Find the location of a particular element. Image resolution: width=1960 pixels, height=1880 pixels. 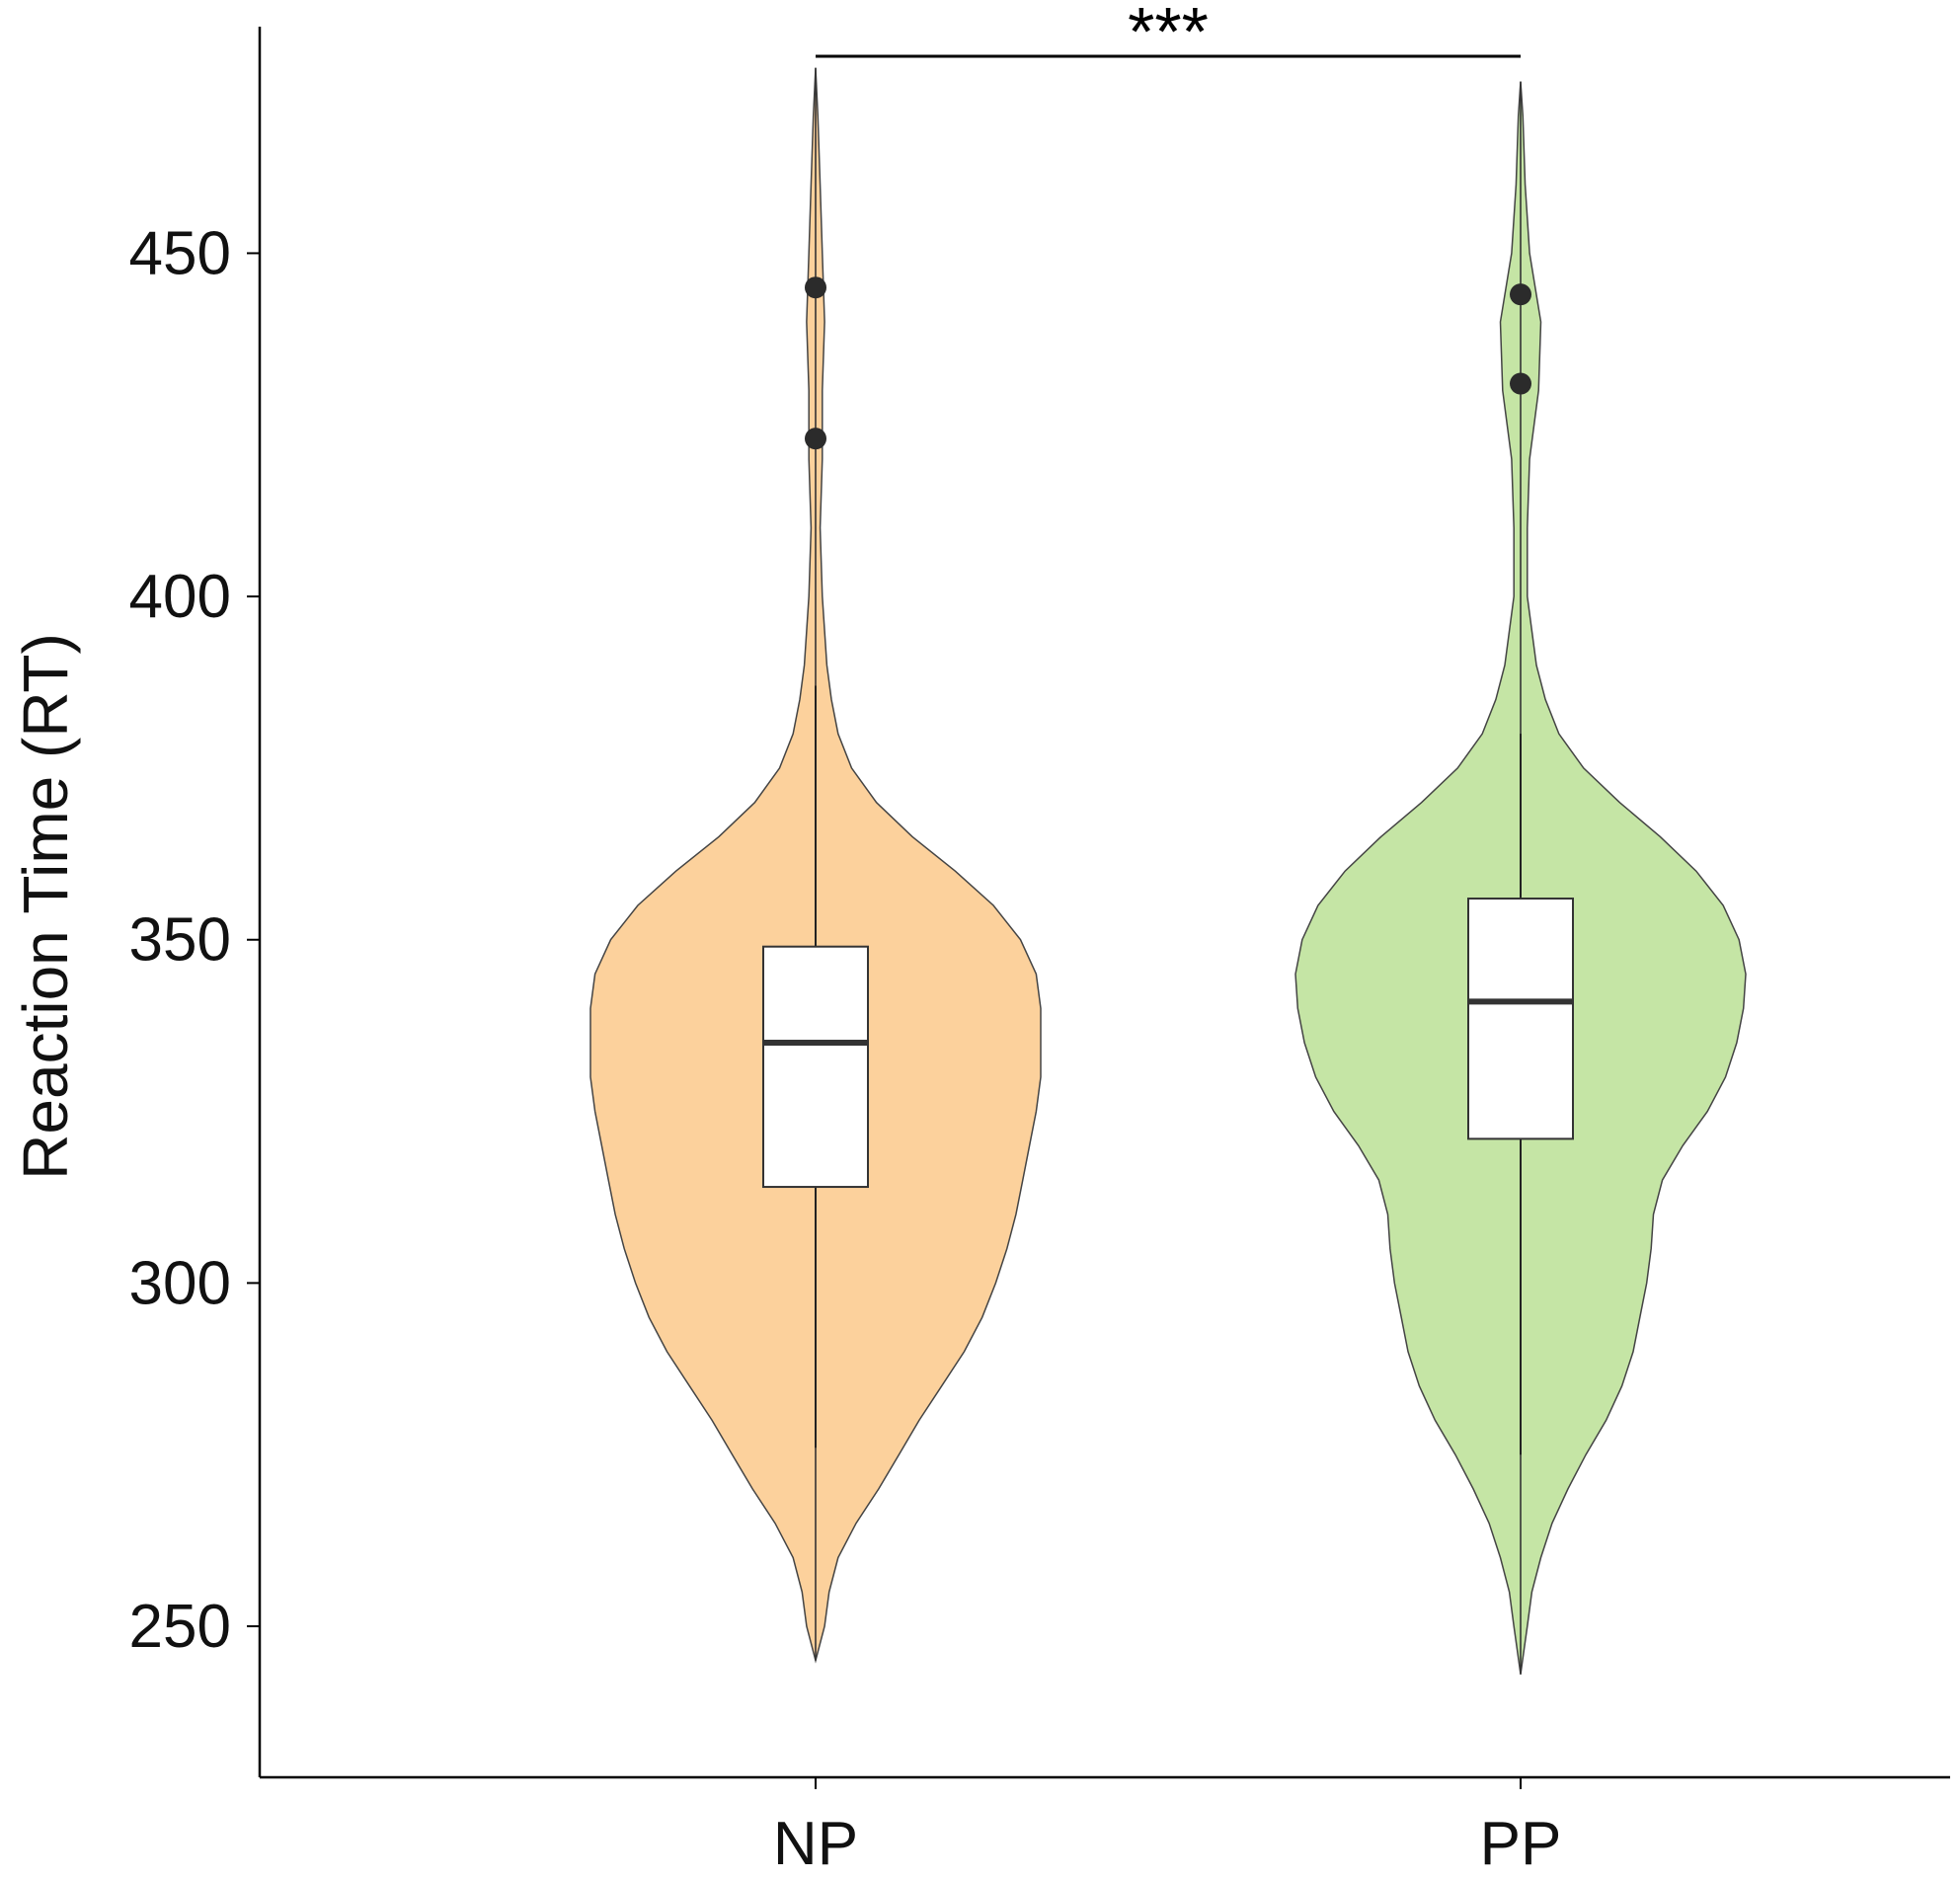

x-axis-ticks: NP PP is located at coordinates (1167, 1827).